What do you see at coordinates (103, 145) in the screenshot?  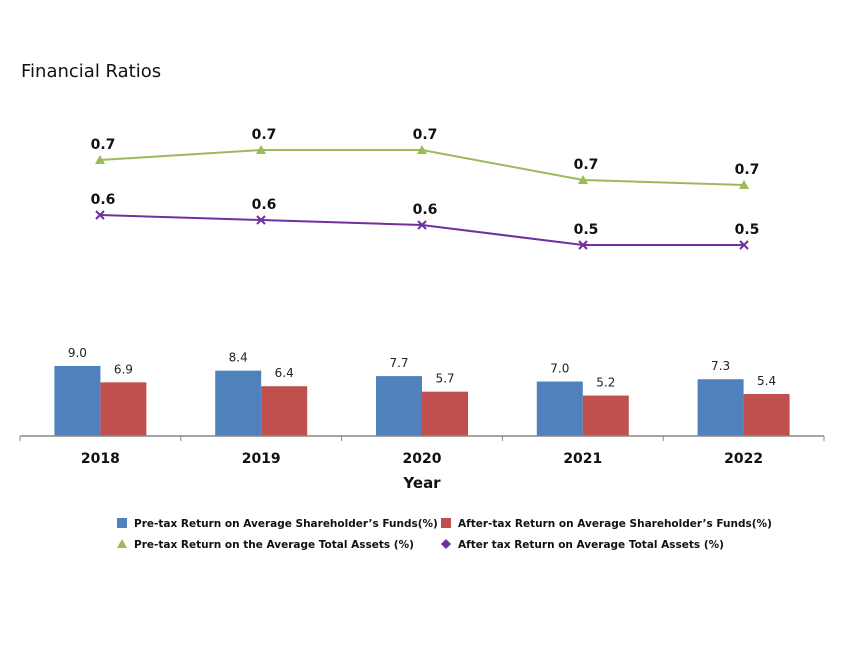 I see `line-label-2018-series-1: 0.7` at bounding box center [103, 145].